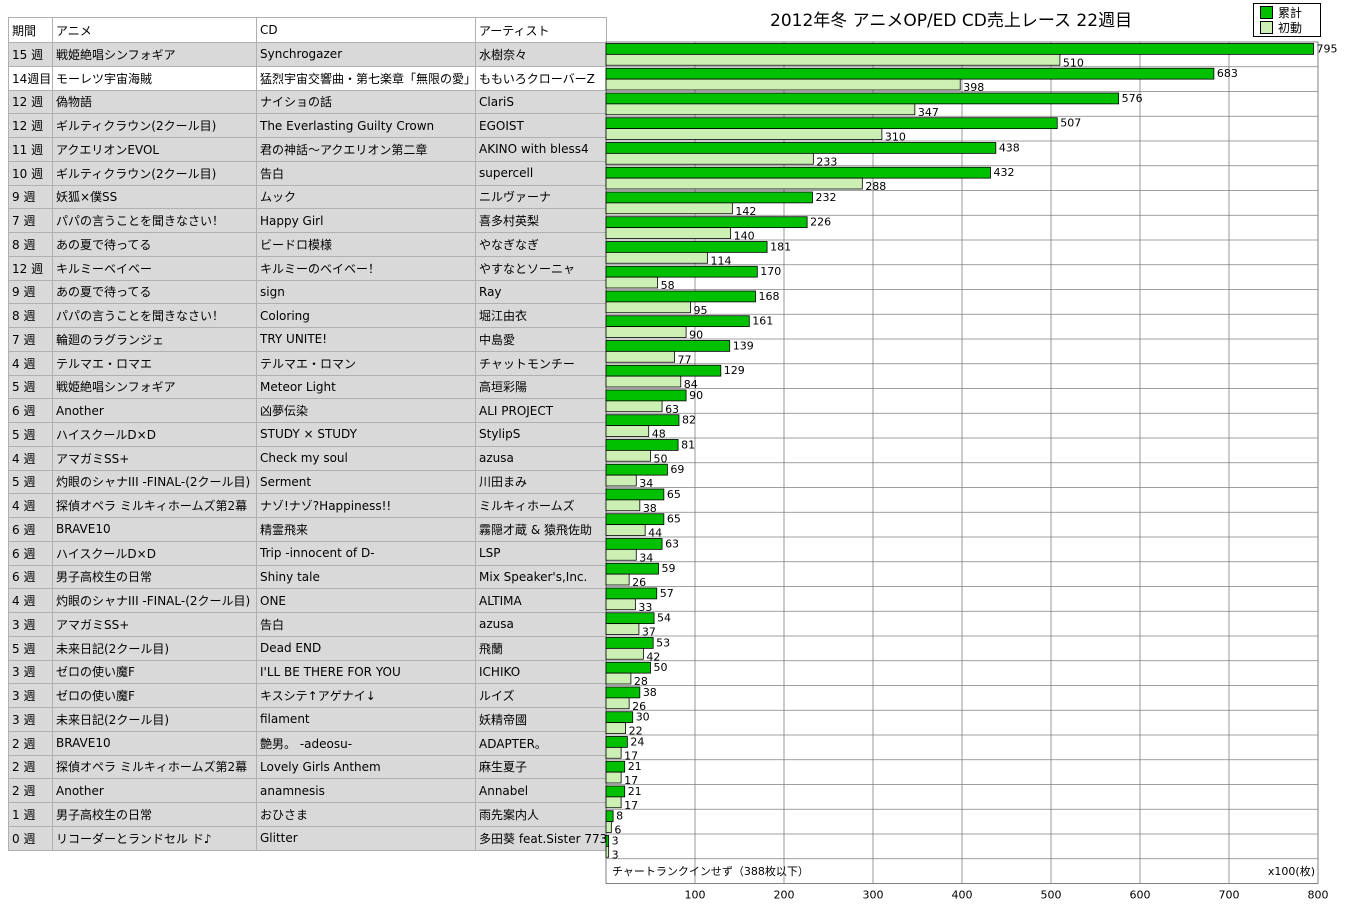 Image resolution: width=1350 pixels, height=912 pixels. What do you see at coordinates (825, 197) in the screenshot?
I see `data-label-cumulative: 232` at bounding box center [825, 197].